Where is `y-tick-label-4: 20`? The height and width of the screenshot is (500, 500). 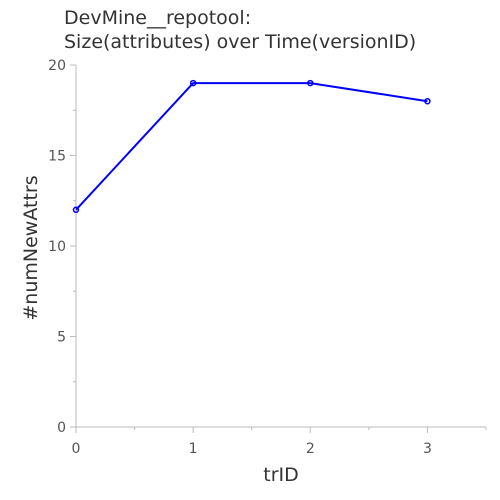
y-tick-label-4: 20 is located at coordinates (57, 66).